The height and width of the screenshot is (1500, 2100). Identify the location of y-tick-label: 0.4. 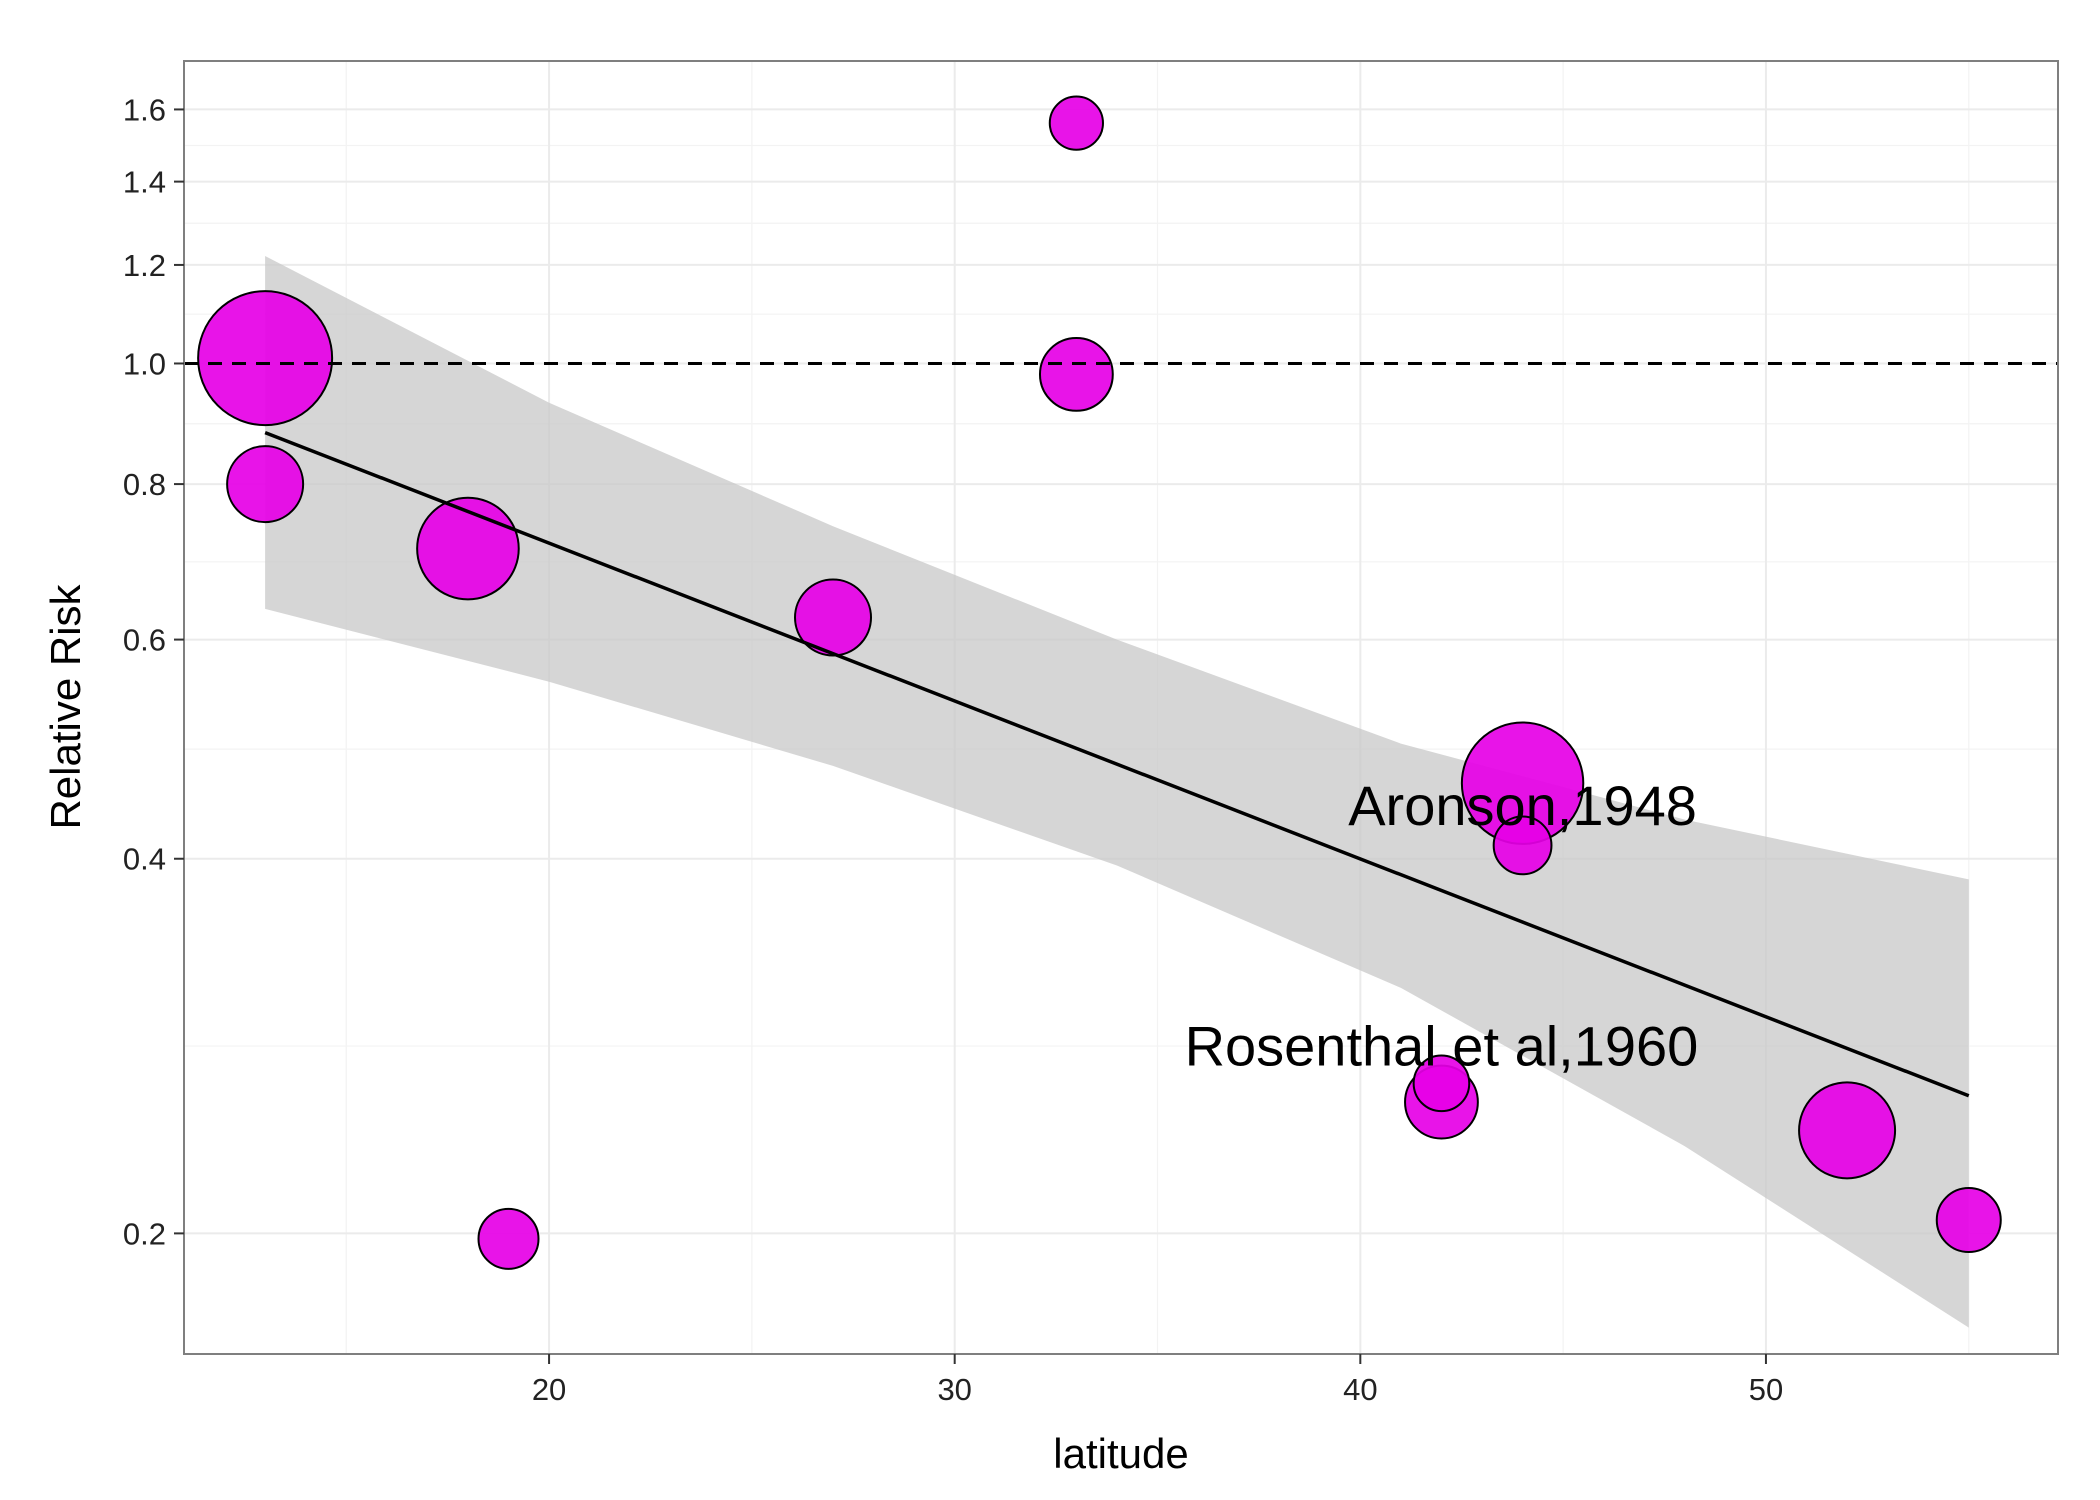
(144, 859).